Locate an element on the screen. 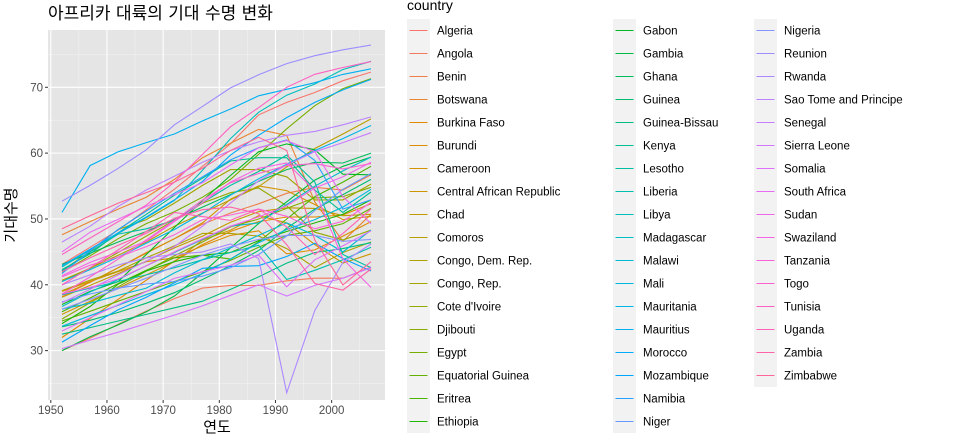  legend-label: Angola is located at coordinates (455, 55).